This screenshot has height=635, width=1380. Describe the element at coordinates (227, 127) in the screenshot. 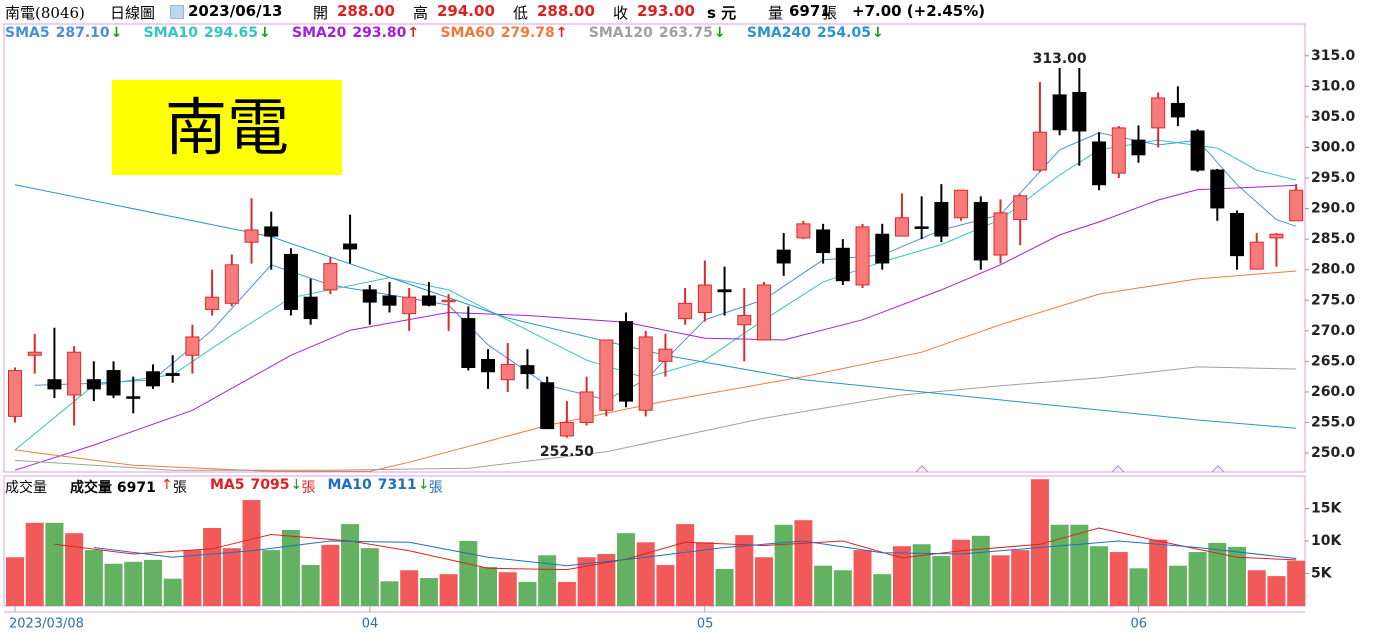

I see `logo: 南電` at that location.